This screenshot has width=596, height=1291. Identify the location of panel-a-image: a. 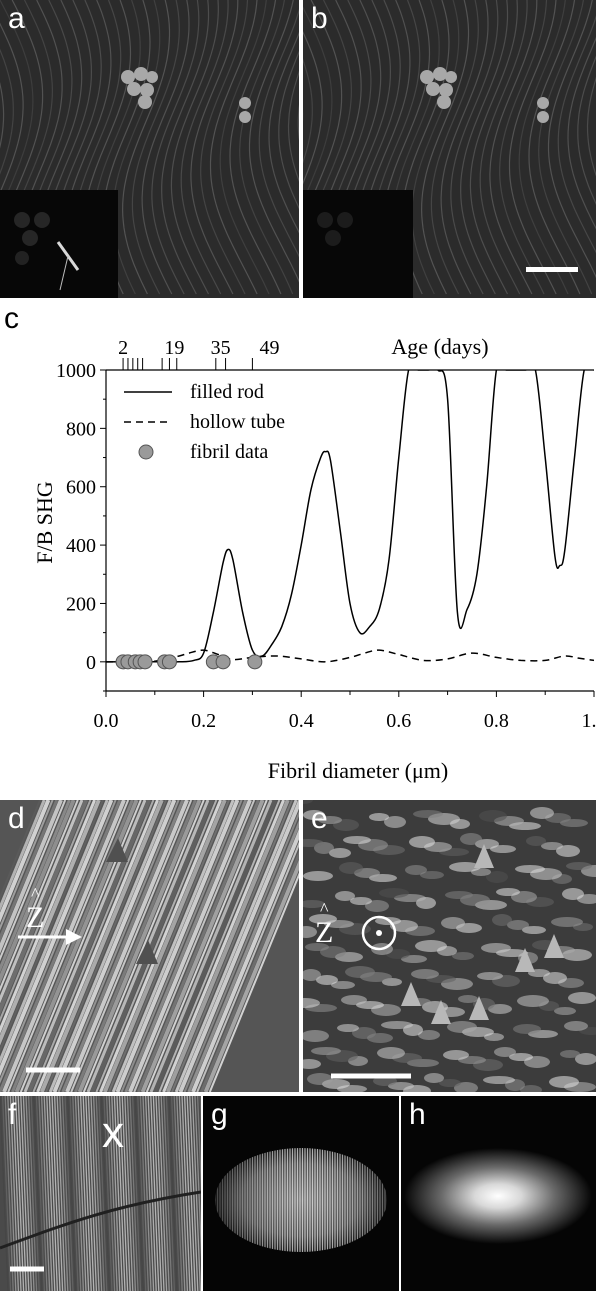
(149, 149).